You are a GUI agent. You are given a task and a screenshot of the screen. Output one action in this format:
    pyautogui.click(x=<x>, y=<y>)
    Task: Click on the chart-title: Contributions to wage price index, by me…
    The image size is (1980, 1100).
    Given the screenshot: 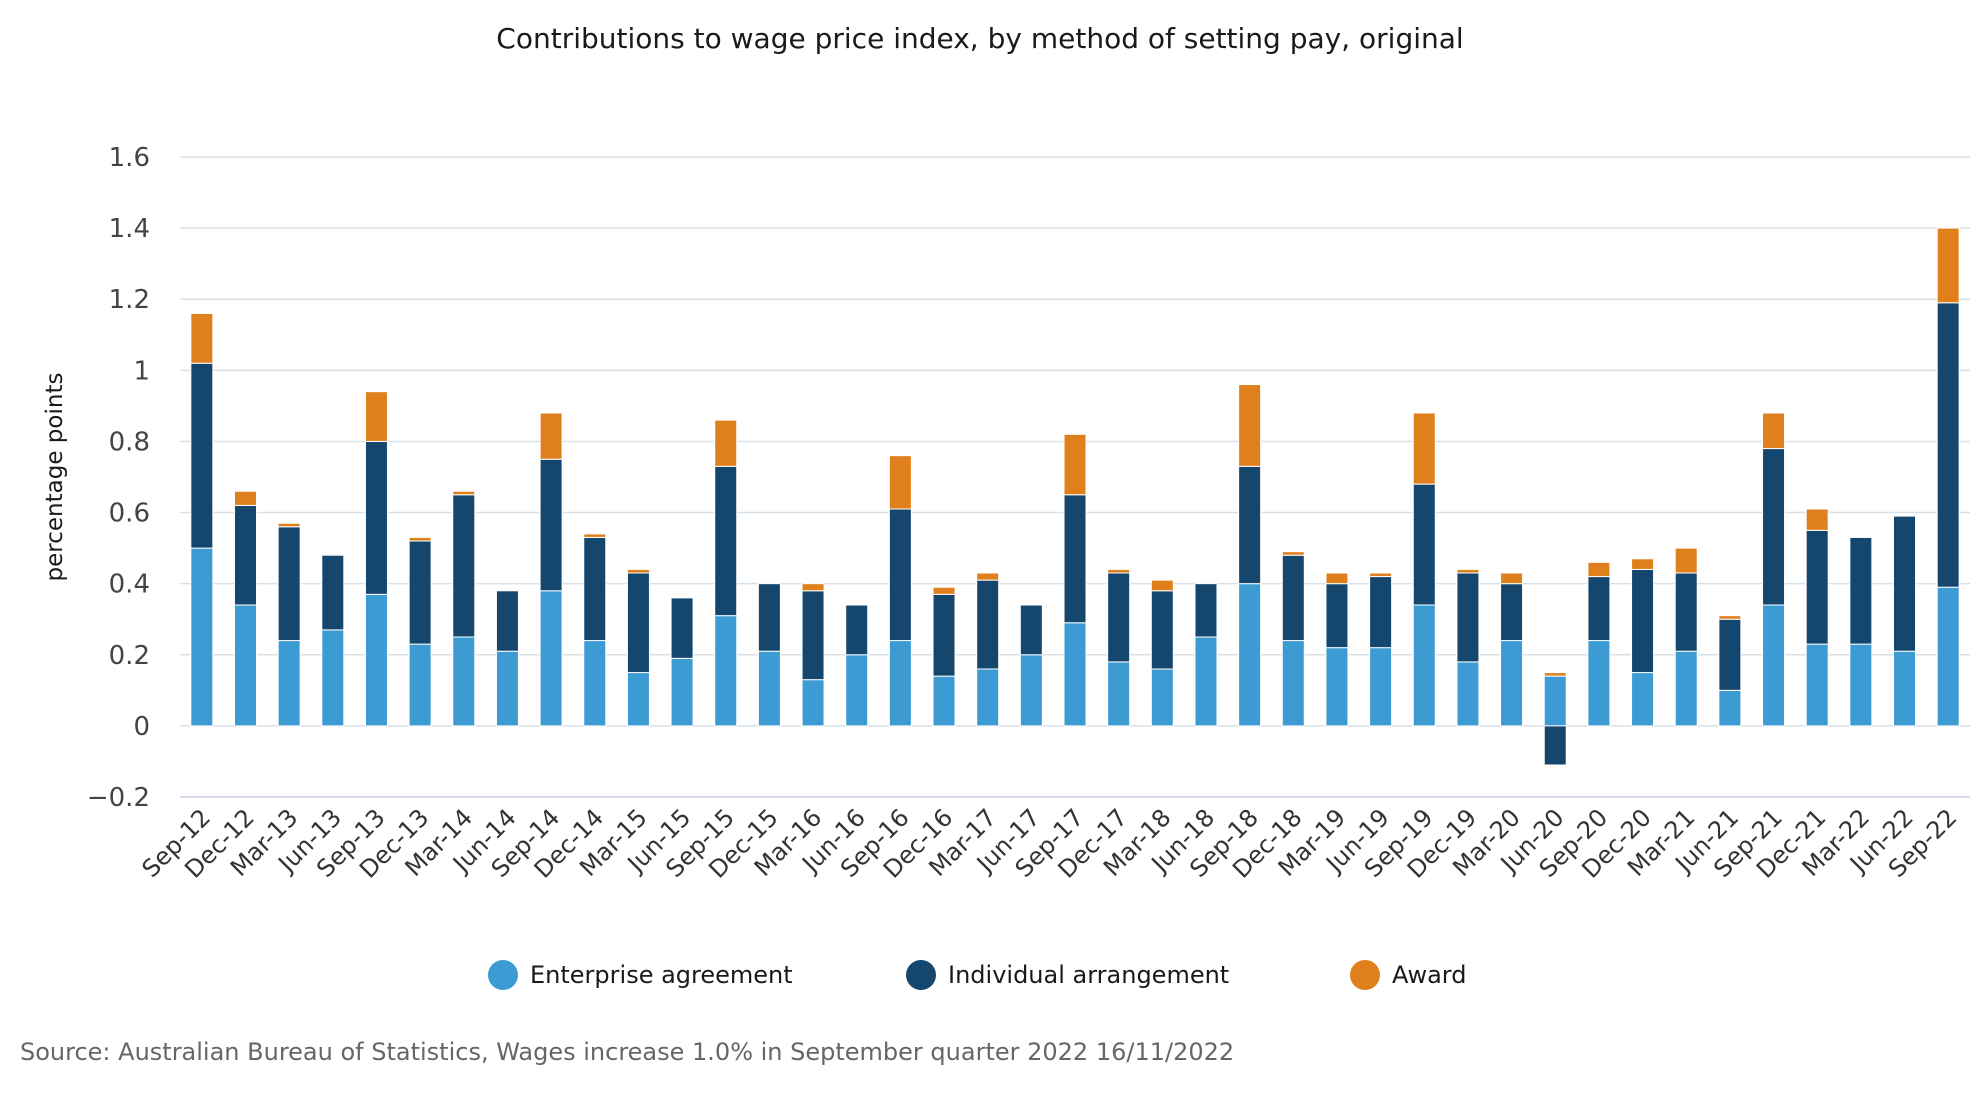 What is the action you would take?
    pyautogui.click(x=980, y=38)
    